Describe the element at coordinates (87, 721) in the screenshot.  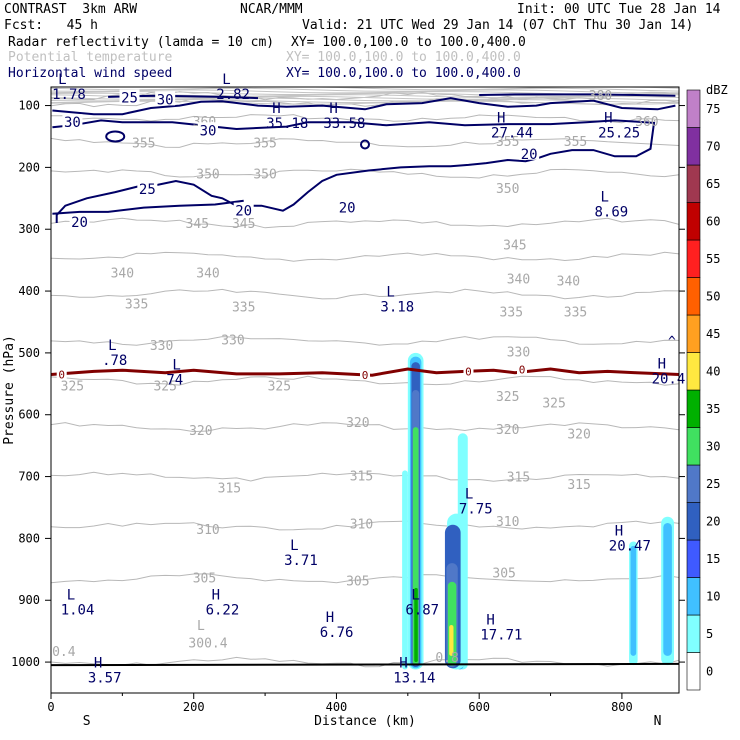
I see `axis-end-label-south: S` at that location.